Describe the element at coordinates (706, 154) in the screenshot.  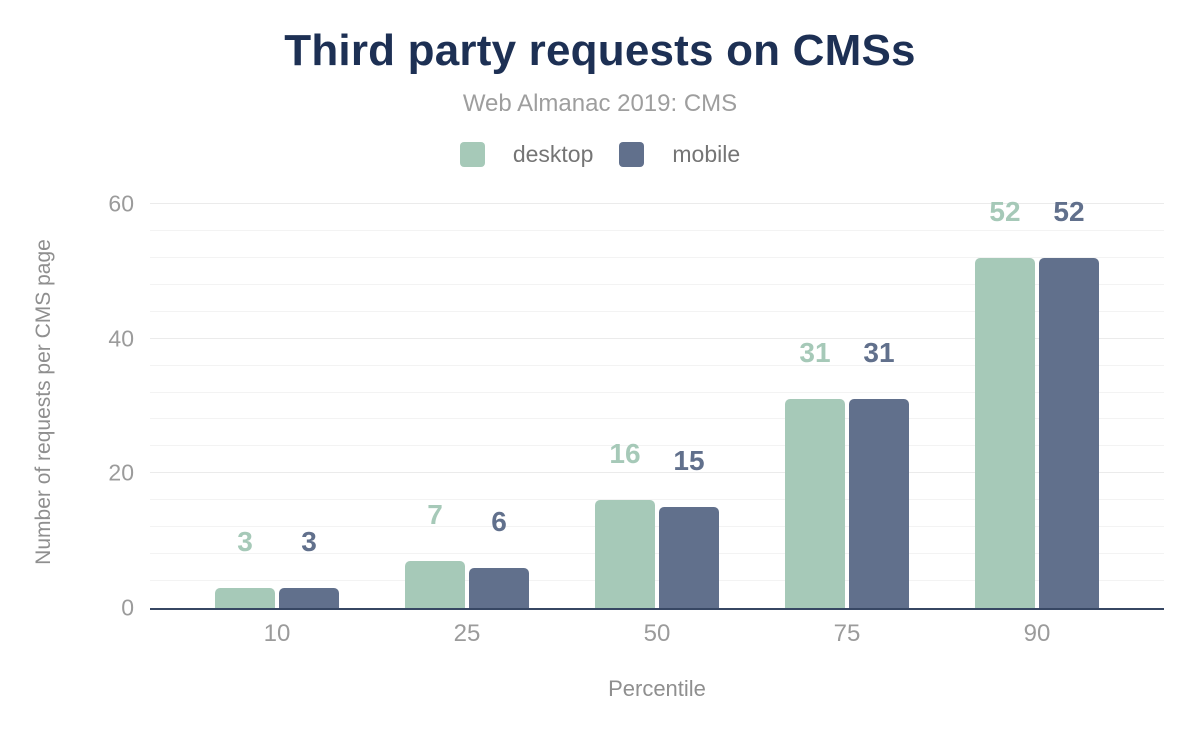
I see `legend-label-mobile: mobile` at that location.